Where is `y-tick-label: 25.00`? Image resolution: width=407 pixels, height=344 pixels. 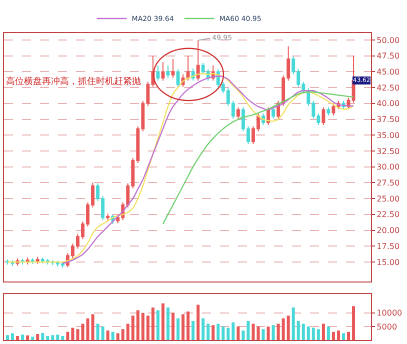 y-tick-label: 25.00 is located at coordinates (388, 199).